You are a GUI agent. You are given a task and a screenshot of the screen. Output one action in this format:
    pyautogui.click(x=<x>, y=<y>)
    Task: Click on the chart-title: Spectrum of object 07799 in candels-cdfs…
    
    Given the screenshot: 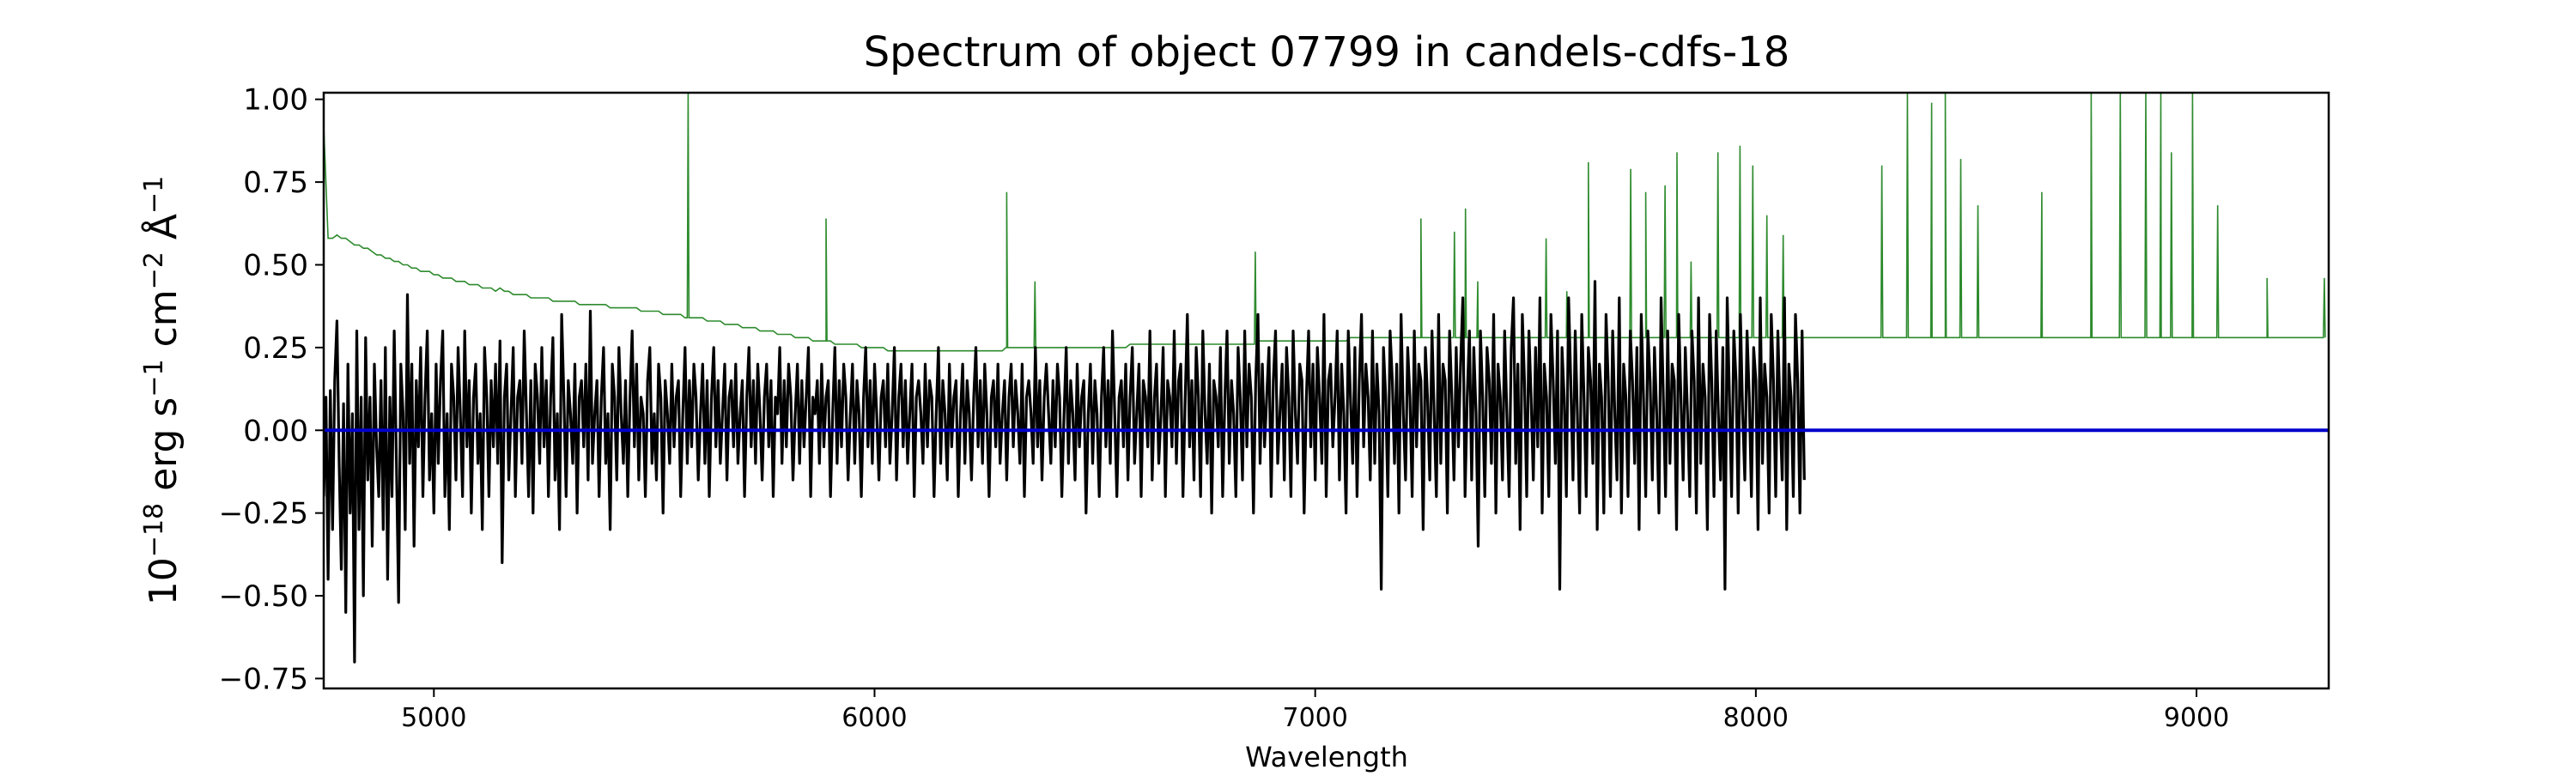 What is the action you would take?
    pyautogui.click(x=1327, y=52)
    